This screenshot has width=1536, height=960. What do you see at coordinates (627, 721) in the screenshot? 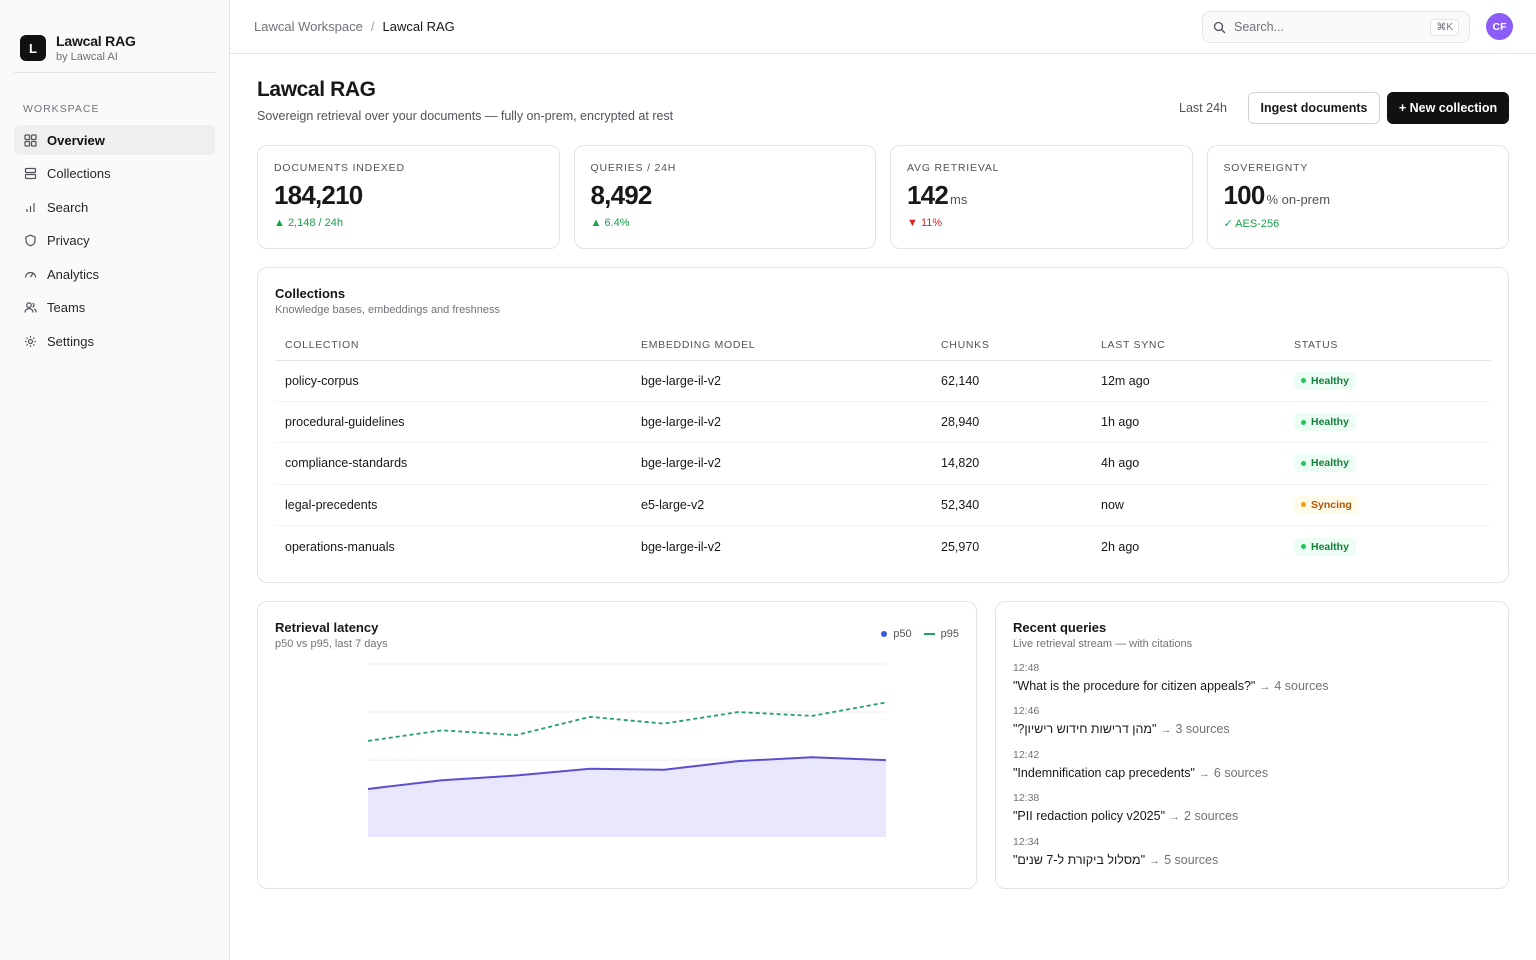
I see `p95-line` at bounding box center [627, 721].